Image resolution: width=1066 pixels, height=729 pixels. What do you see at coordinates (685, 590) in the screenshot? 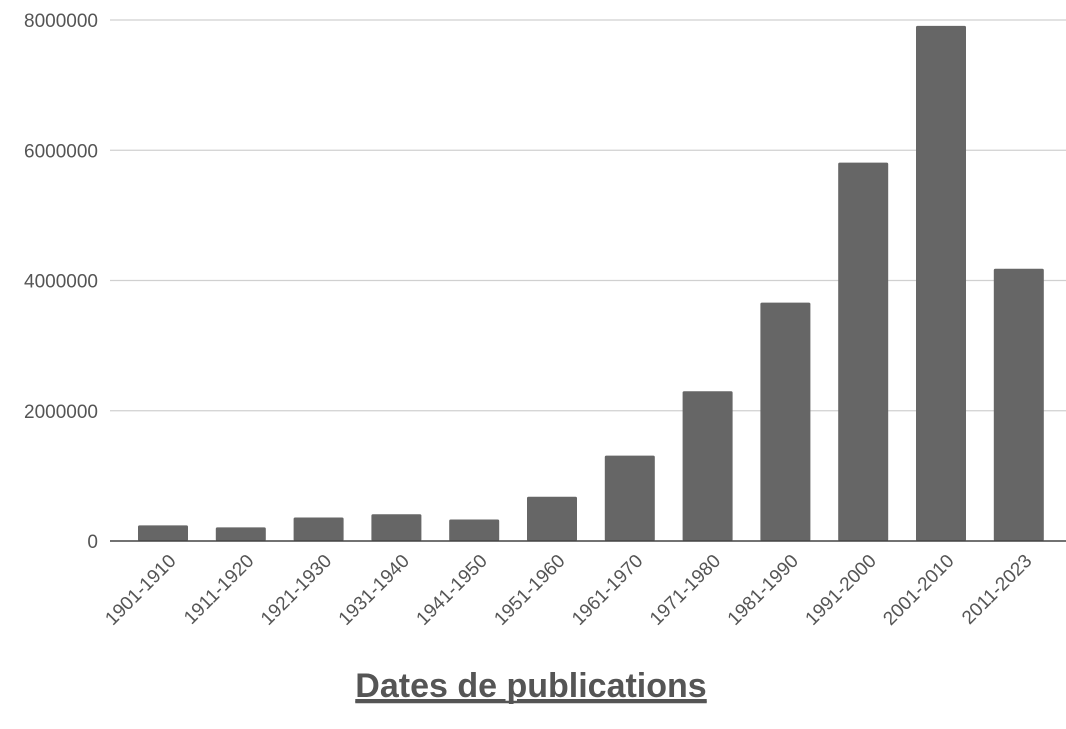
I see `x-tick-label-1971-1980: 1971-1980` at bounding box center [685, 590].